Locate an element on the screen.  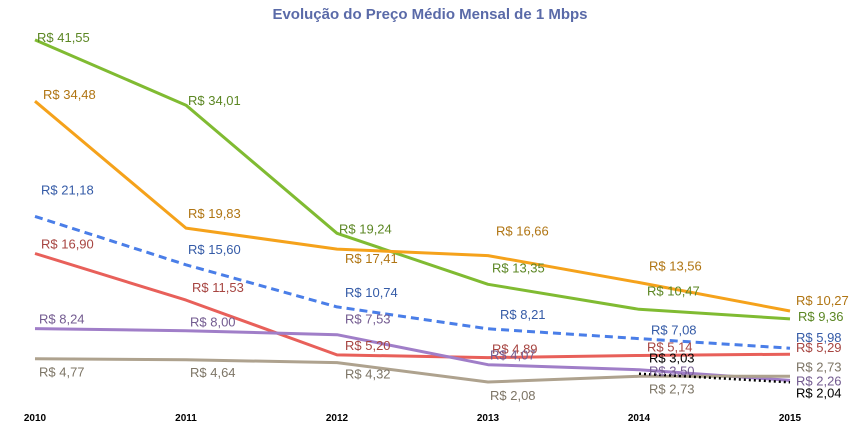
data-label: R$ 8,00 is located at coordinates (213, 322).